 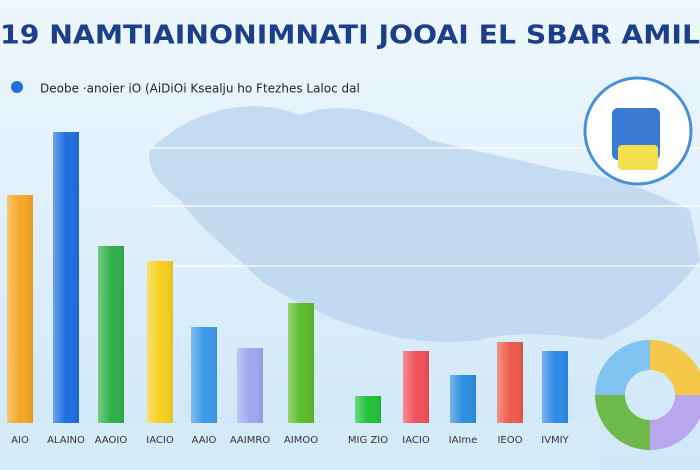 I want to click on icon, so click(x=17, y=87).